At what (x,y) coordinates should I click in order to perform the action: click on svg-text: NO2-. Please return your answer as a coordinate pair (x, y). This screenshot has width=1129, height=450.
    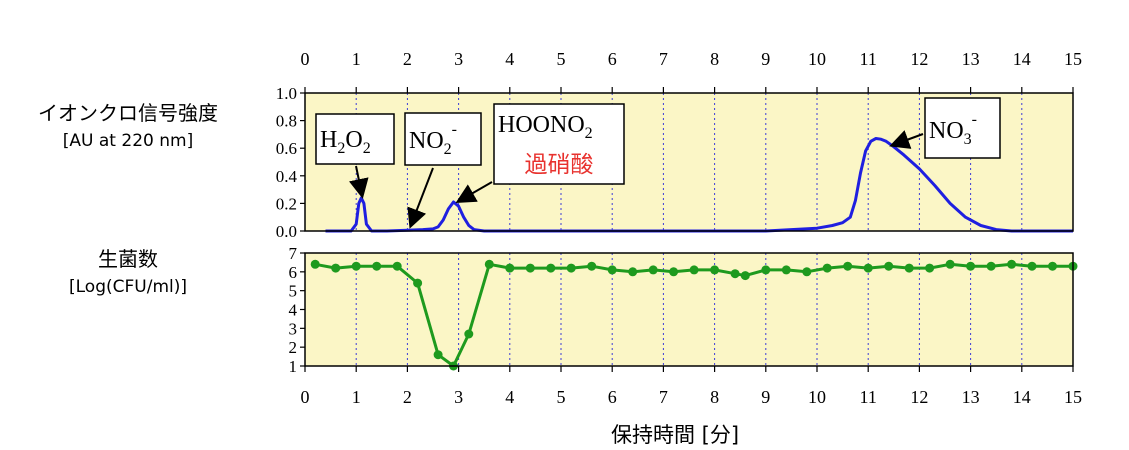
    Looking at the image, I should click on (433, 139).